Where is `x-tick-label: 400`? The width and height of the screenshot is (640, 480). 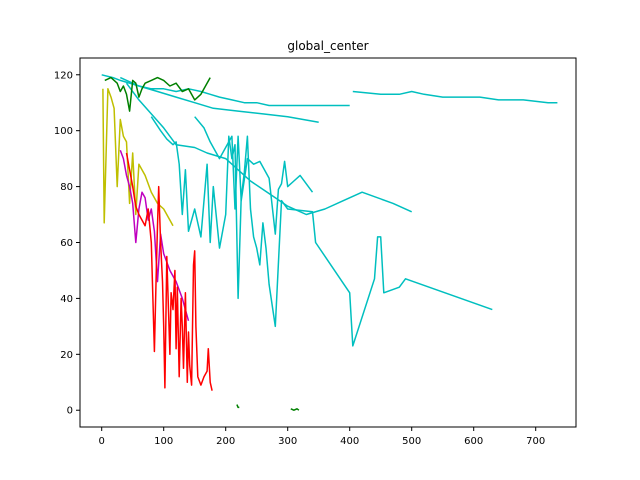
x-tick-label: 400 is located at coordinates (349, 441).